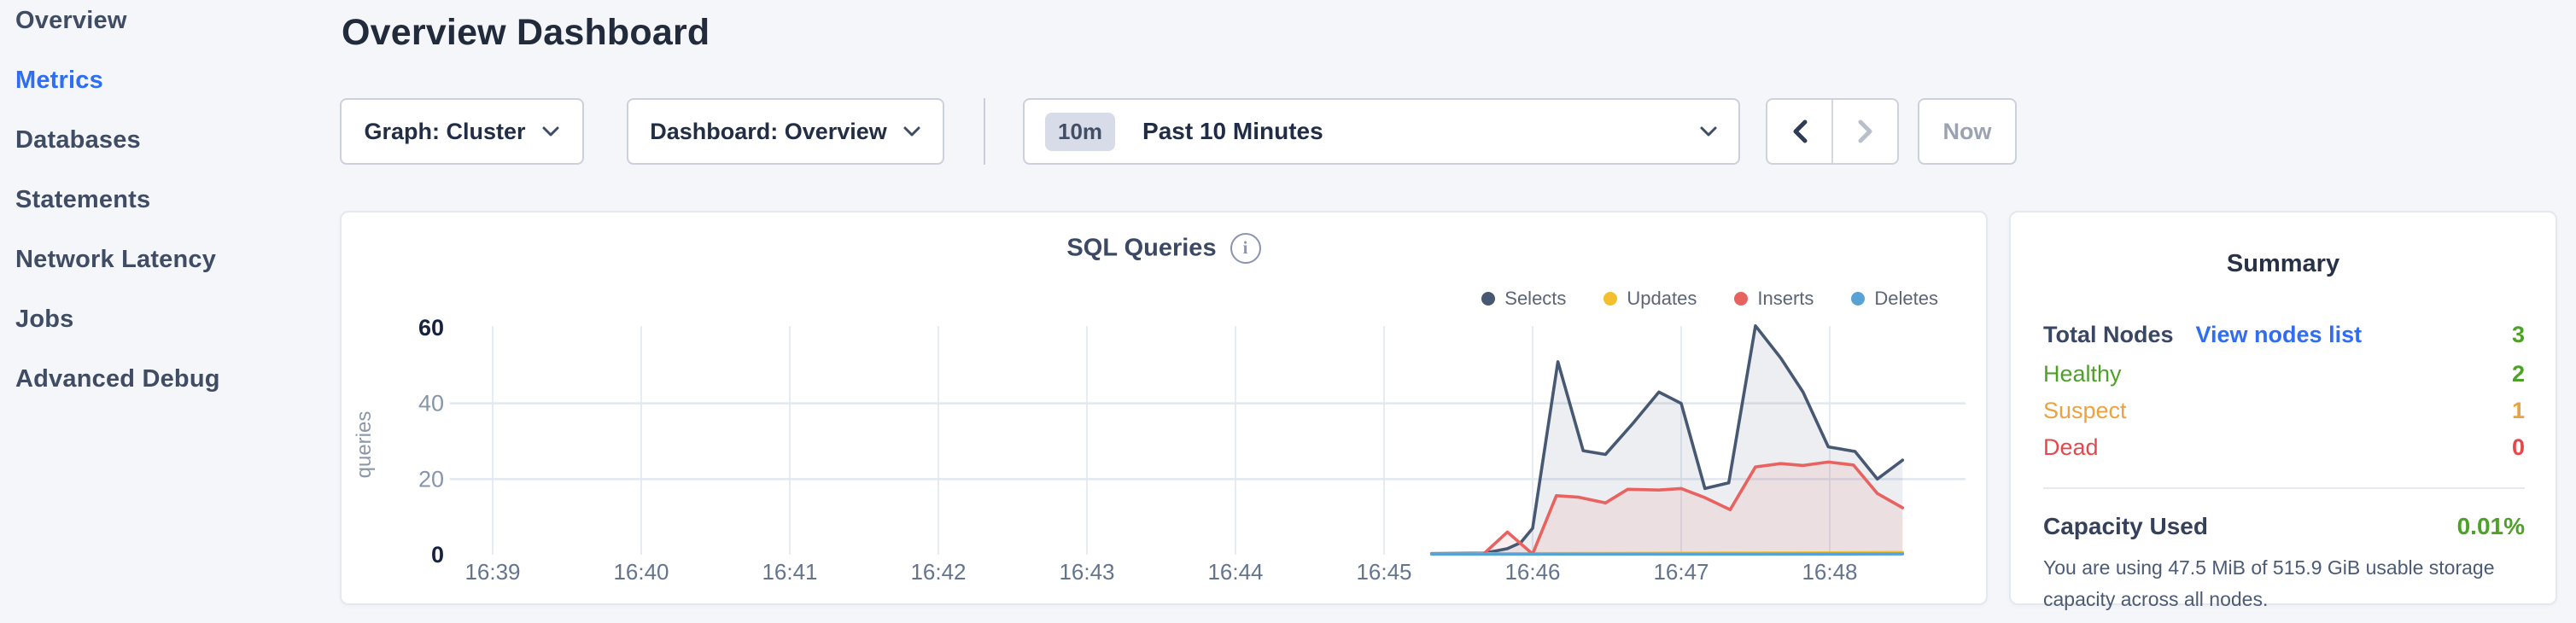  I want to click on svg-text: 16:39, so click(492, 572).